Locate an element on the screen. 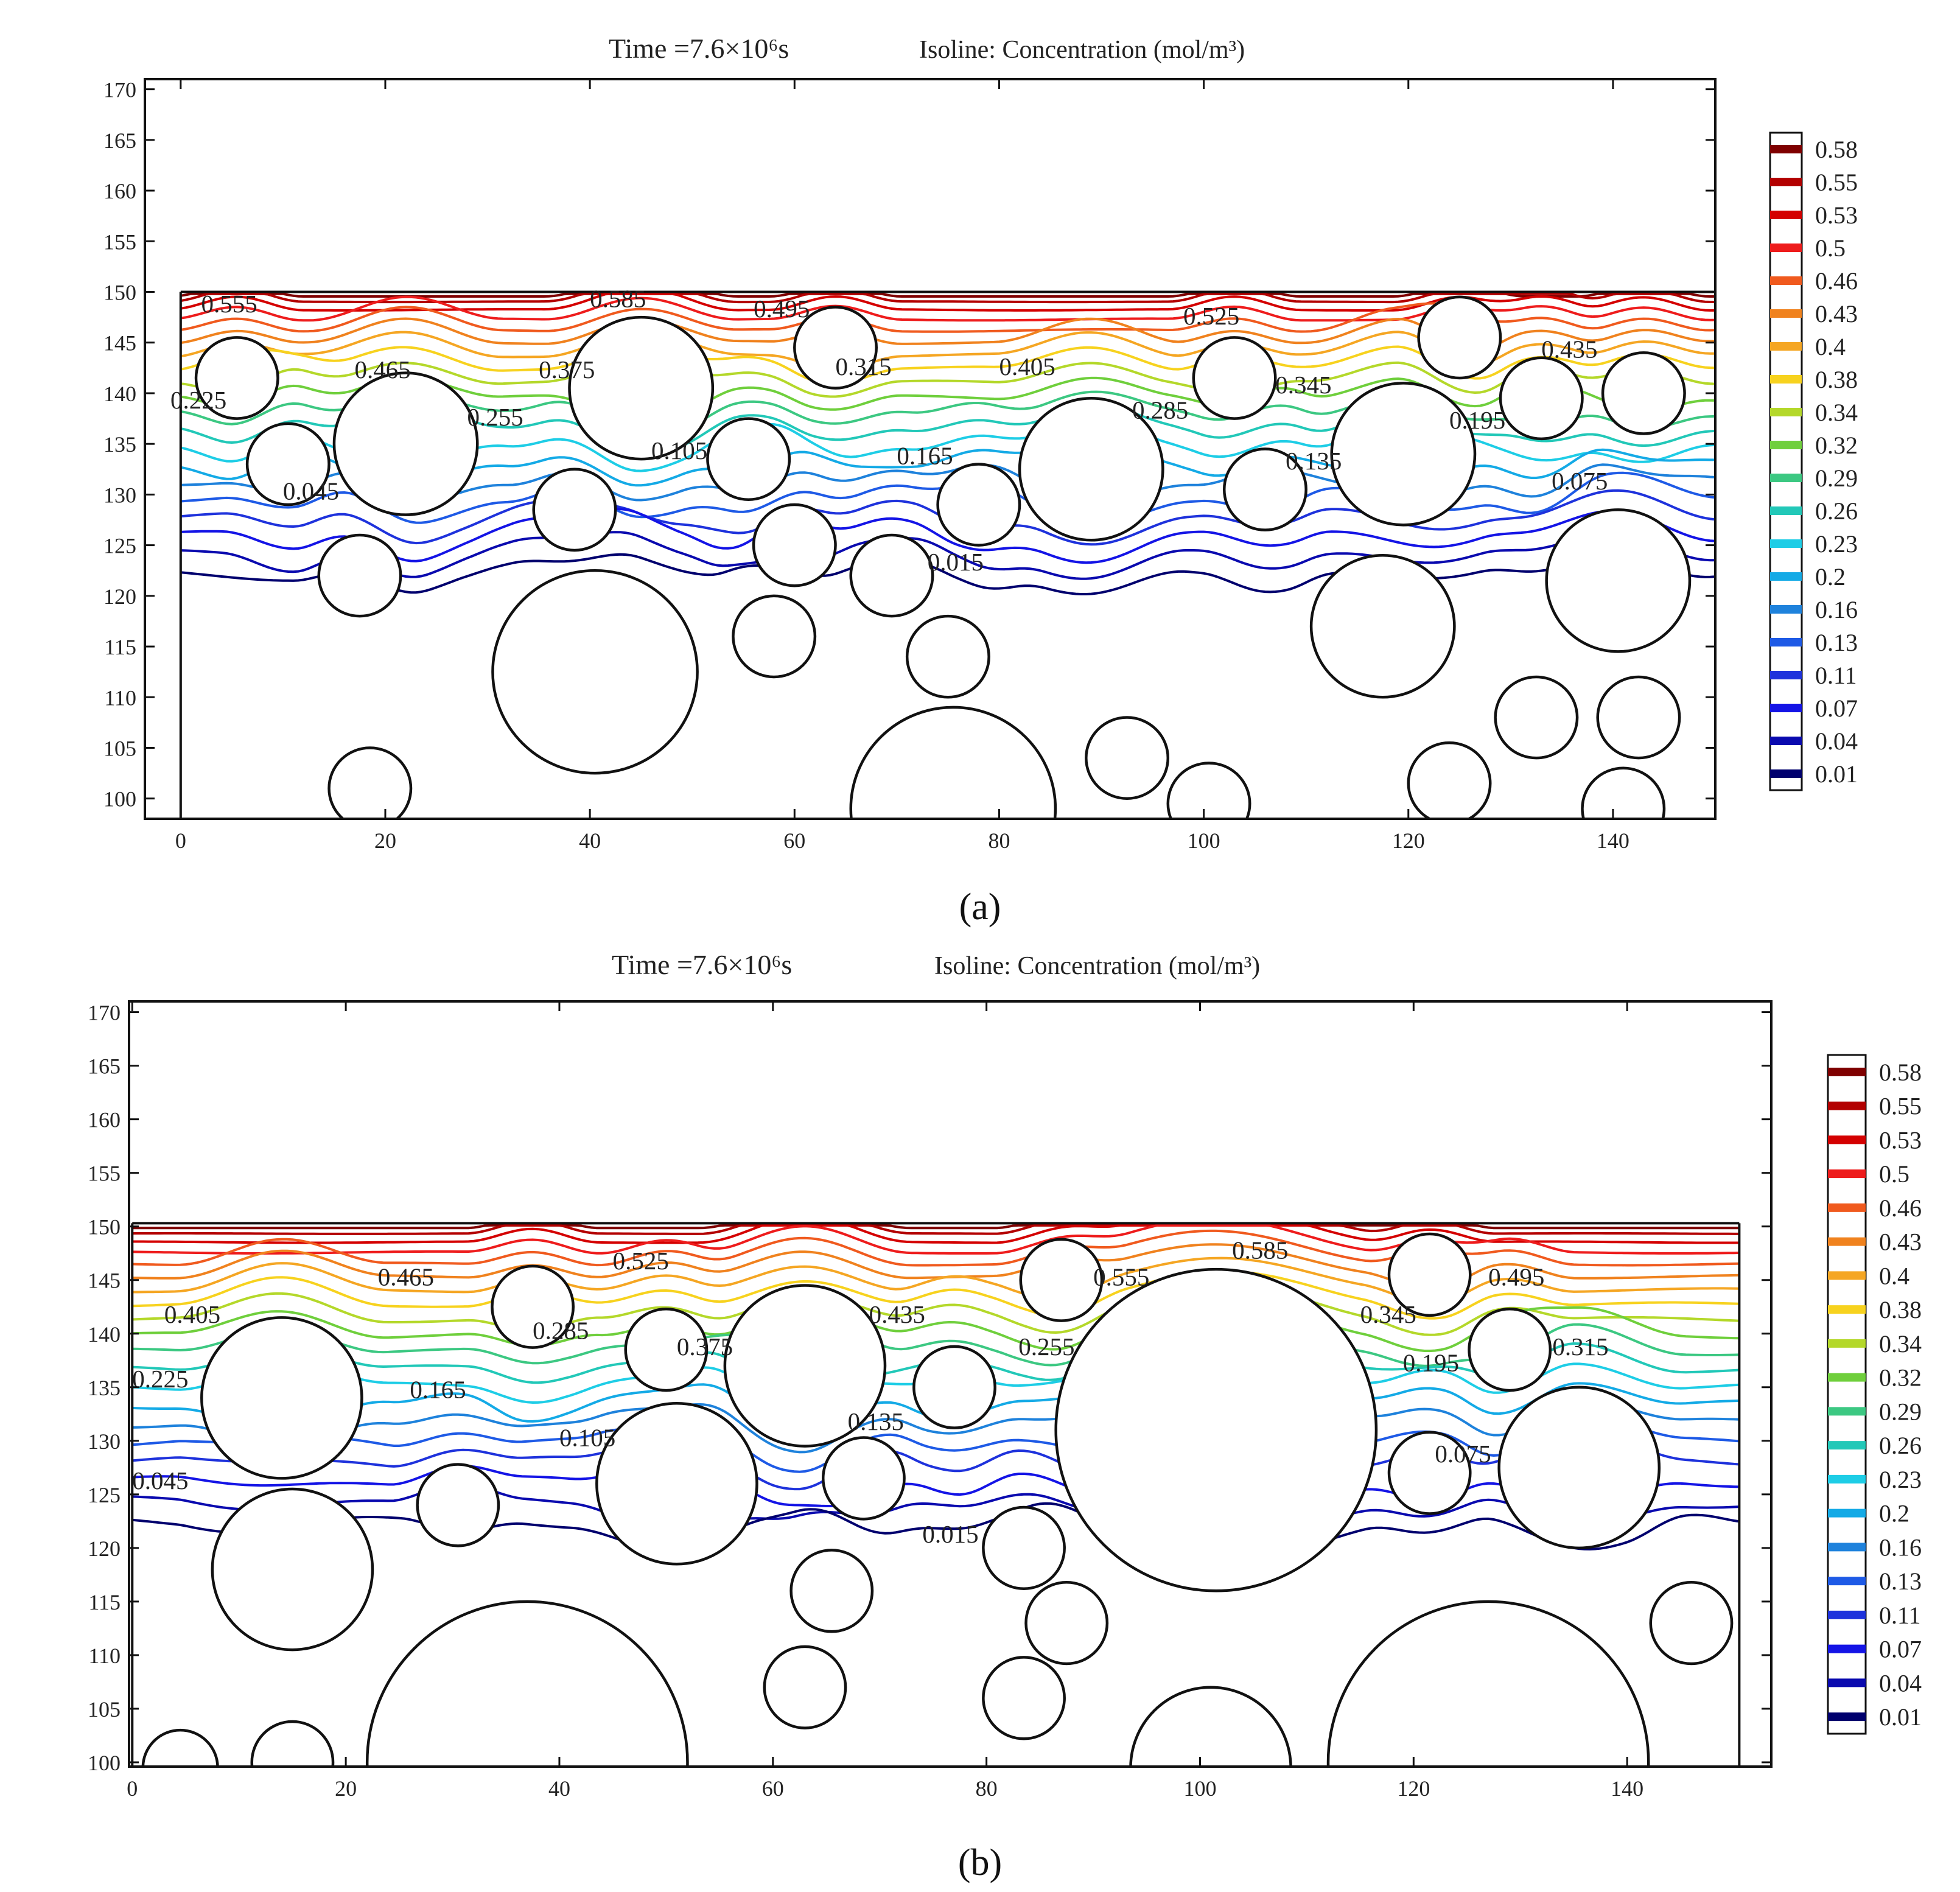  x-tick-label: 60 is located at coordinates (794, 841).